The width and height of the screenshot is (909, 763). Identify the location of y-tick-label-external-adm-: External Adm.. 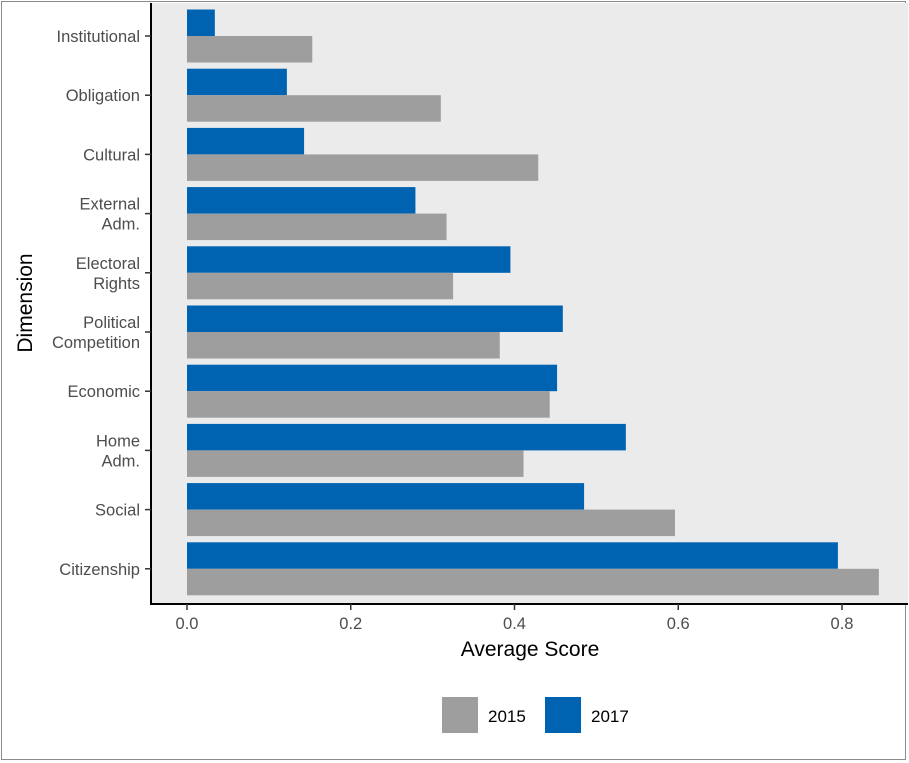
(109, 215).